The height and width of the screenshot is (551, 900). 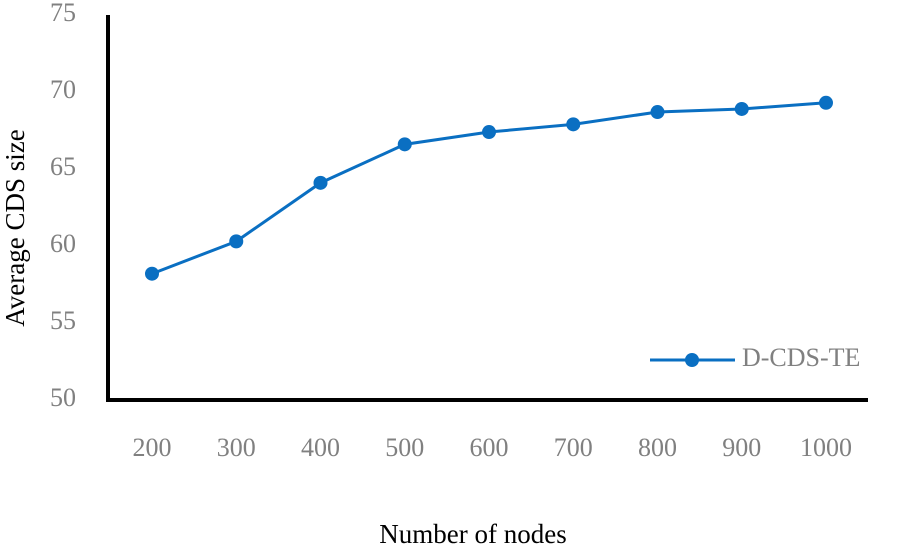 I want to click on y-tick-label: 70, so click(x=63, y=89).